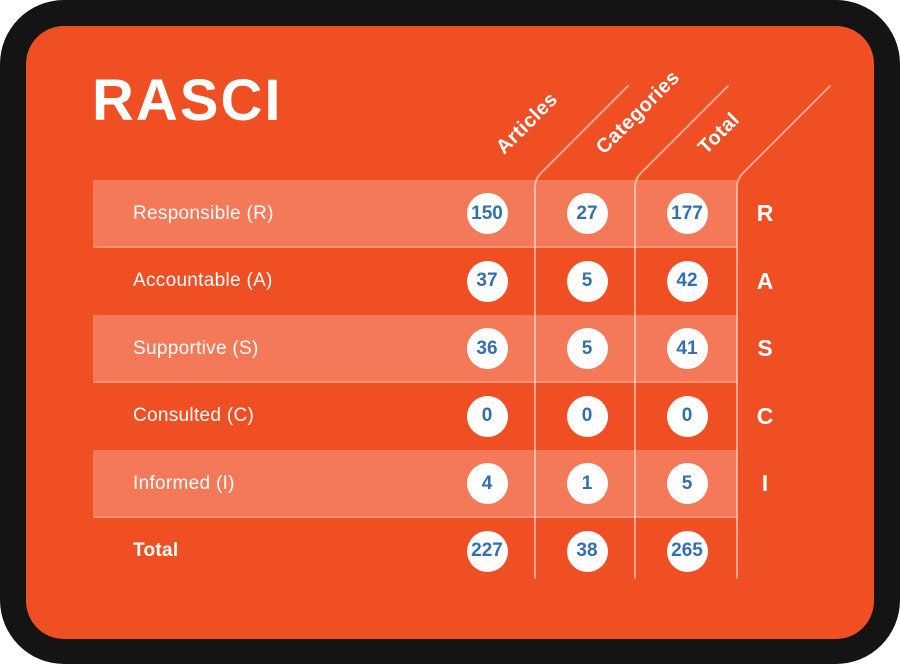  What do you see at coordinates (765, 415) in the screenshot?
I see `row-letter-c: C` at bounding box center [765, 415].